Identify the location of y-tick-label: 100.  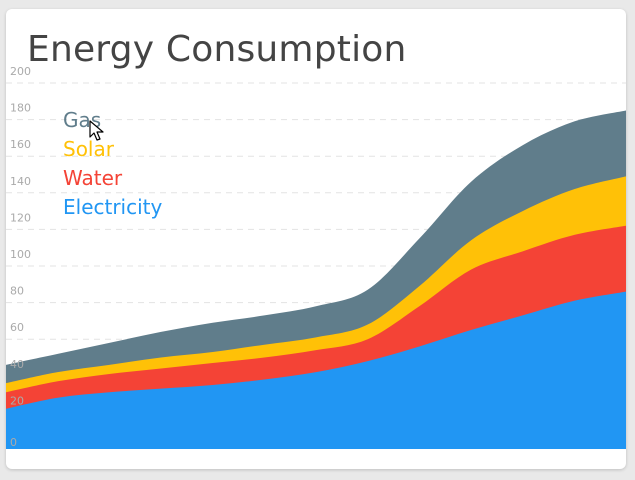
(20, 254).